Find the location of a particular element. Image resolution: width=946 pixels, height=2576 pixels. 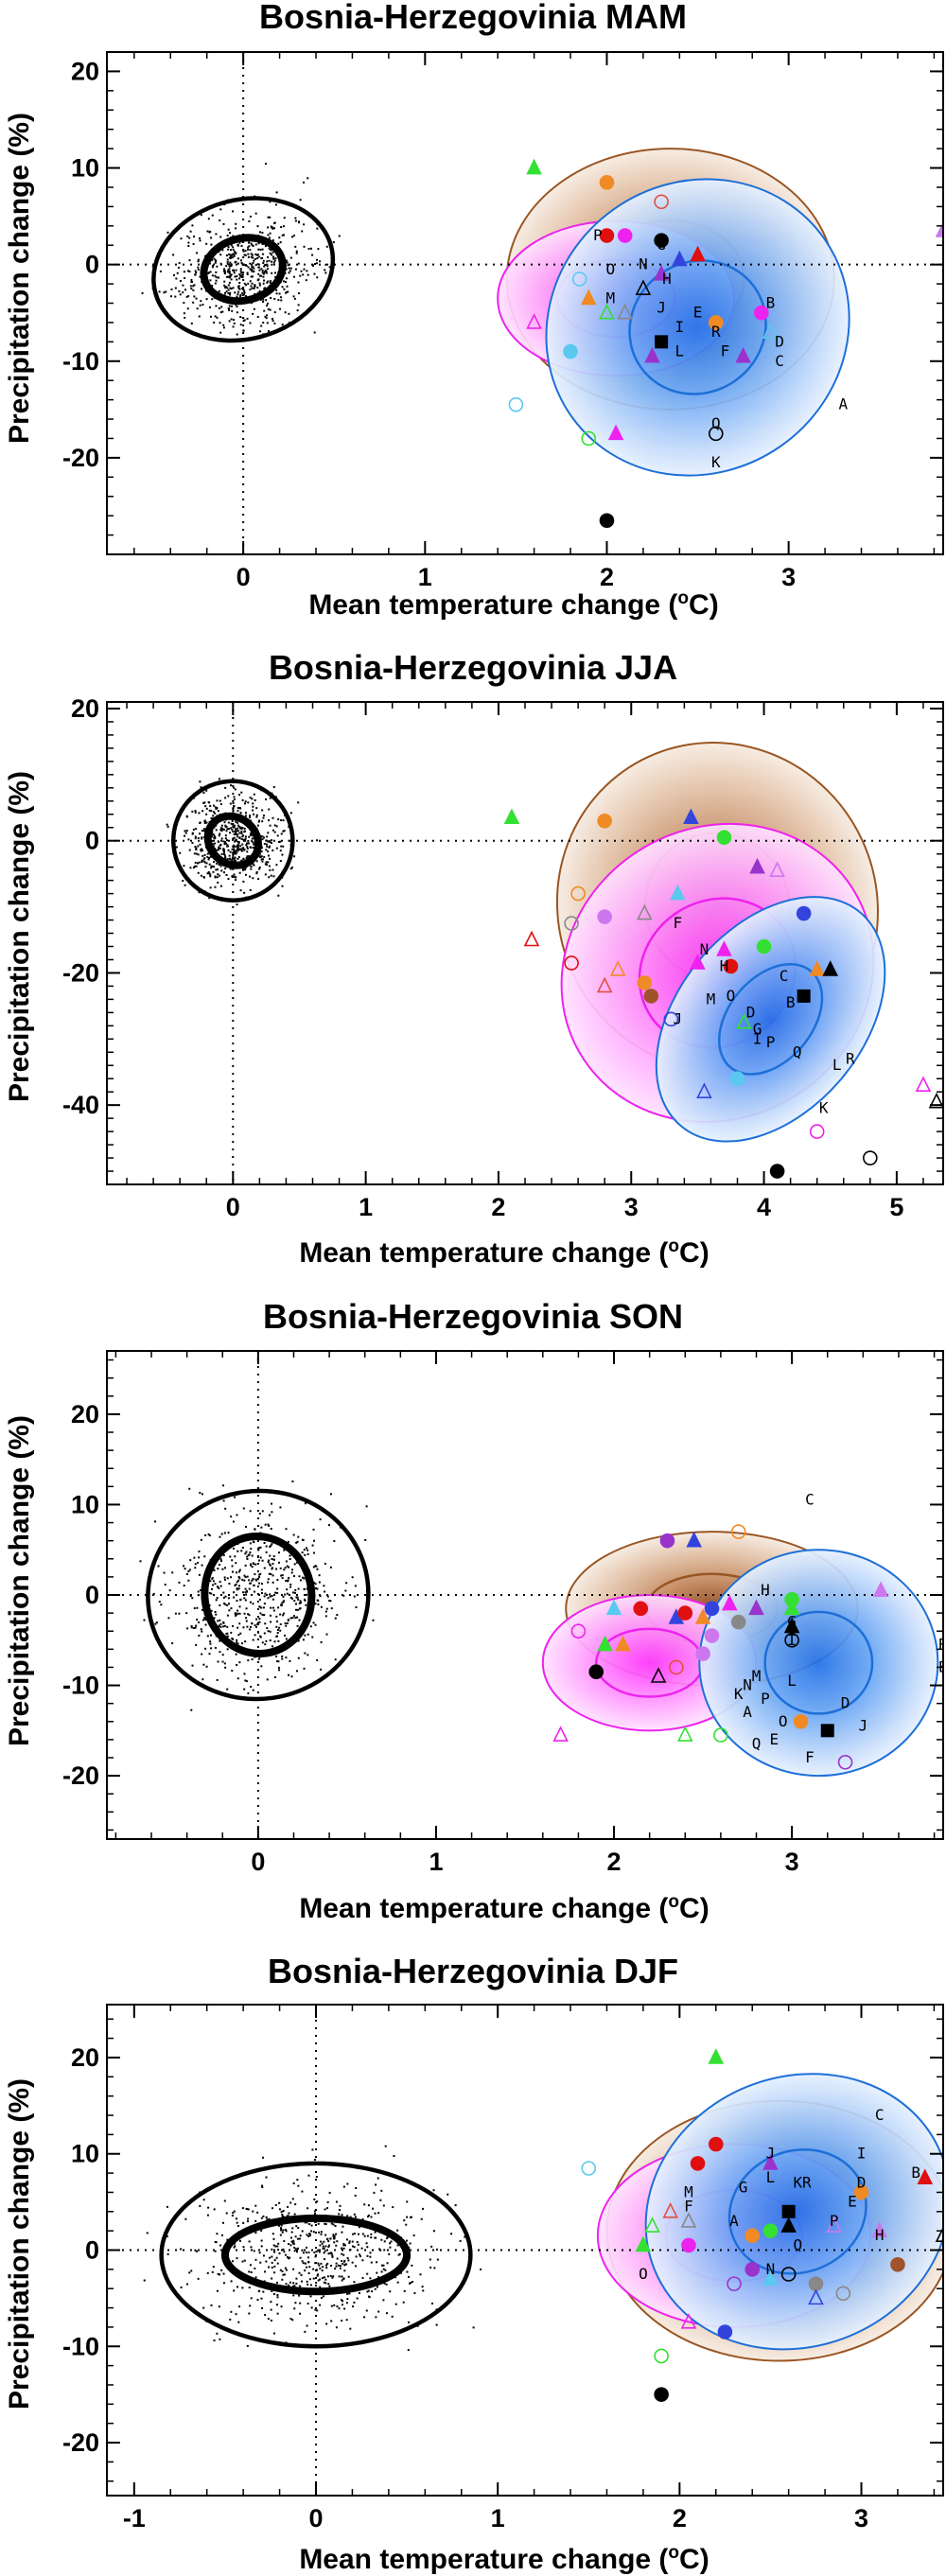

y-tick-label: -20 is located at coordinates (80, 1776).